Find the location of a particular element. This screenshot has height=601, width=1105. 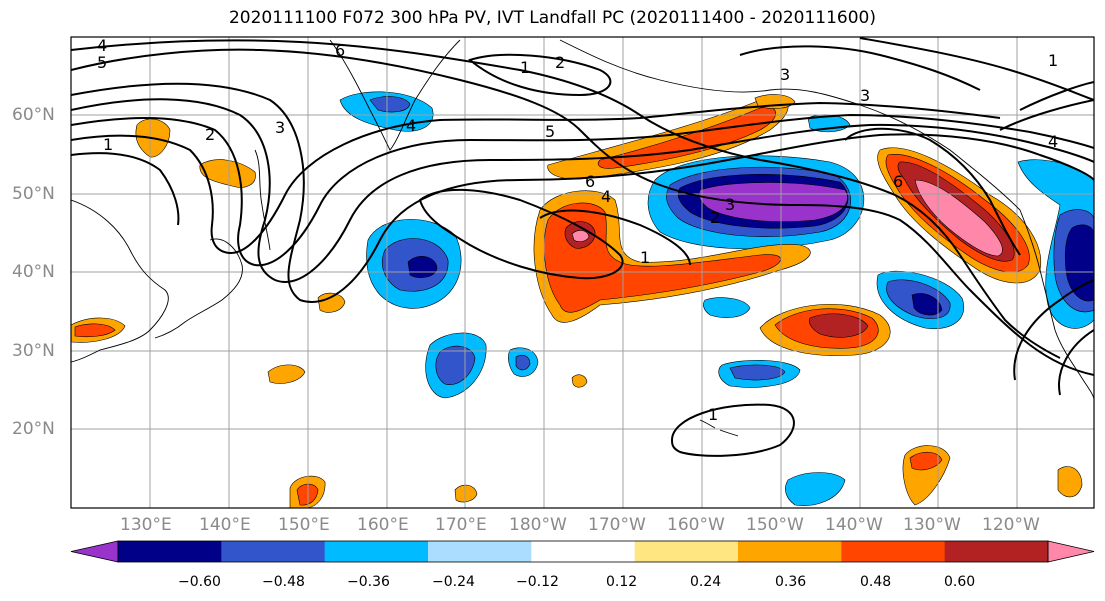

lon-label: 150°E is located at coordinates (304, 525).